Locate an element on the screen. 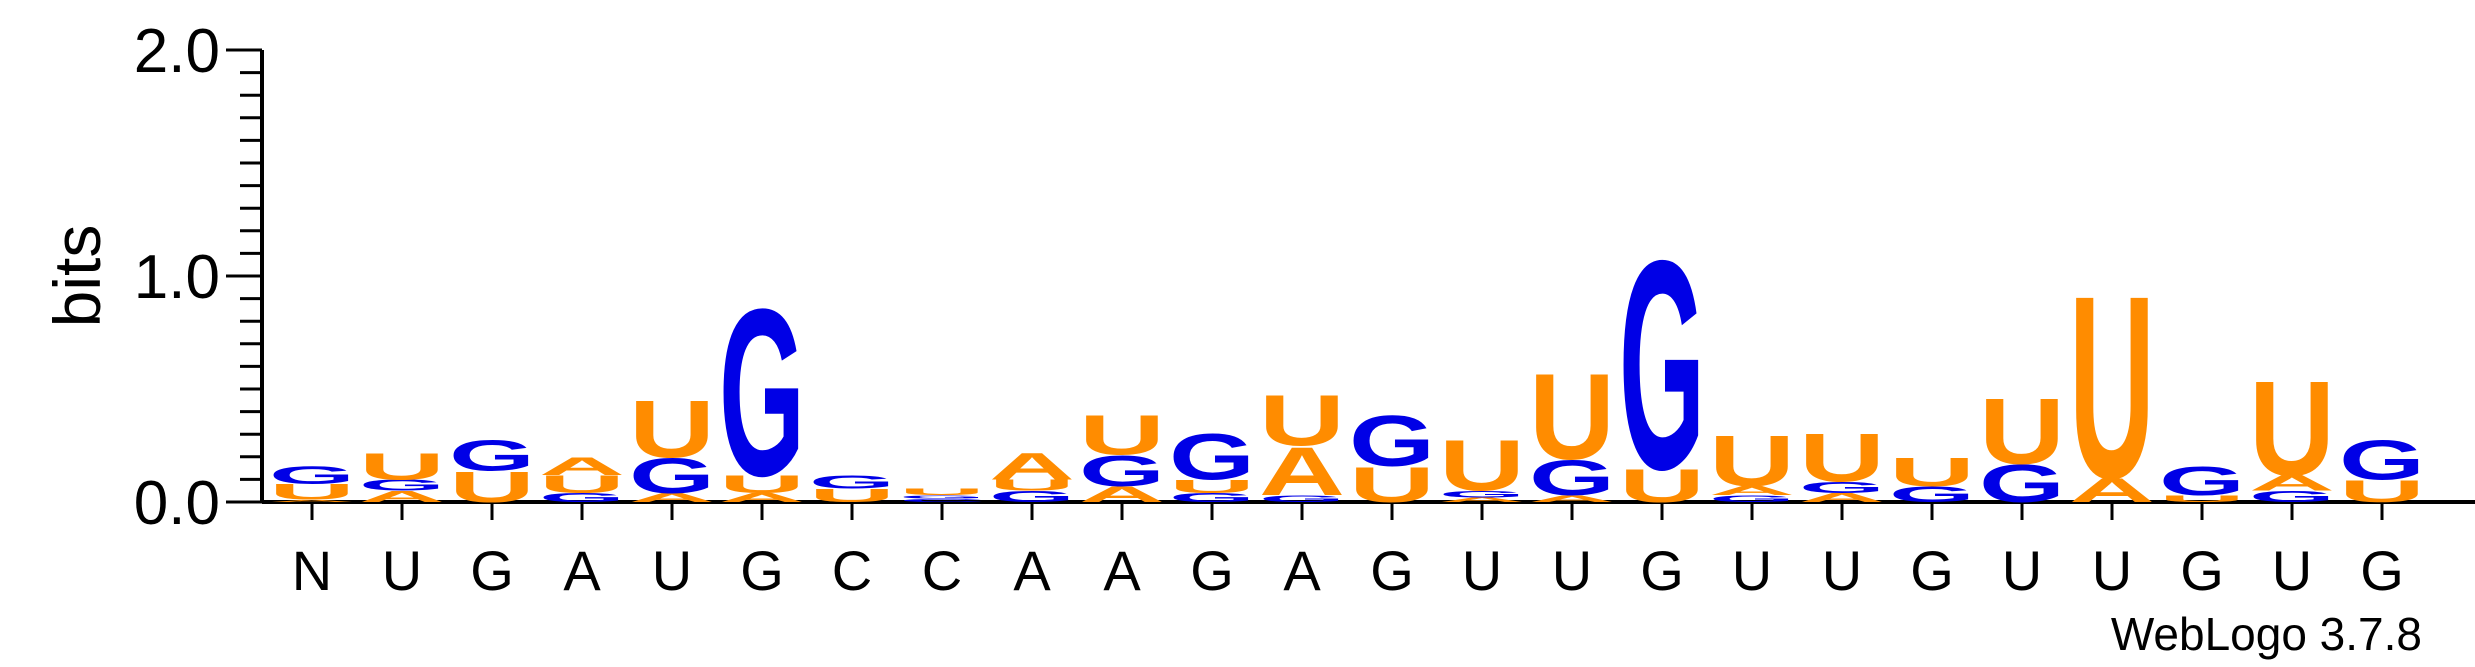 This screenshot has height=667, width=2475. y-ticks: 0.0 1.0 2.0 is located at coordinates (198, 277).